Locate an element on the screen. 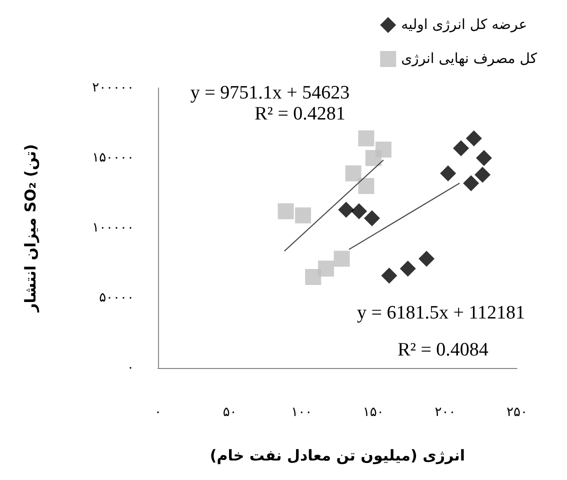  y-axis-title: میزان انتشار SO₂ (تن) is located at coordinates (31, 228).